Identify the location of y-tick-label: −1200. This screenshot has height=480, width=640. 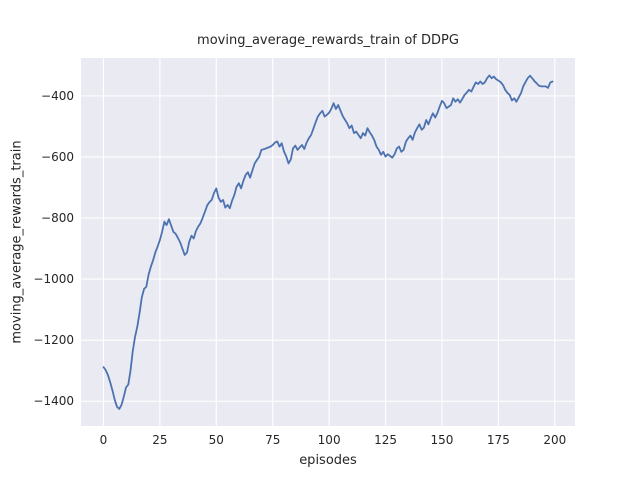
(53, 340).